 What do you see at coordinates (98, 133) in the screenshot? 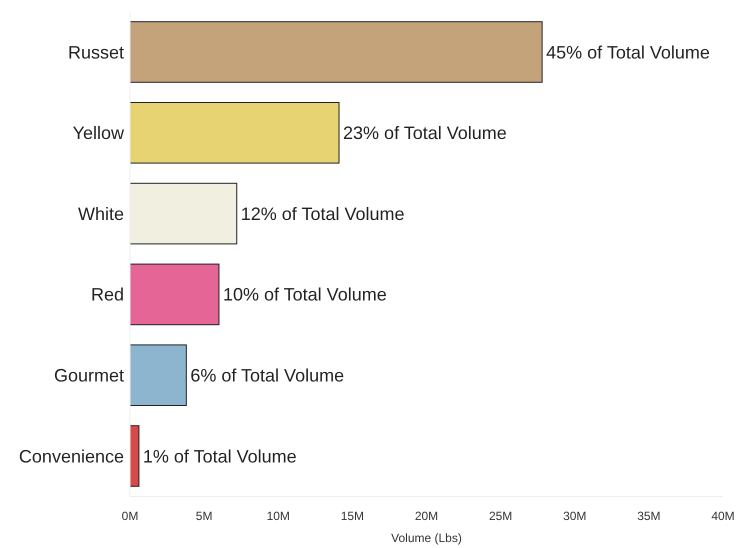
I see `y-tick-label: Yellow` at bounding box center [98, 133].